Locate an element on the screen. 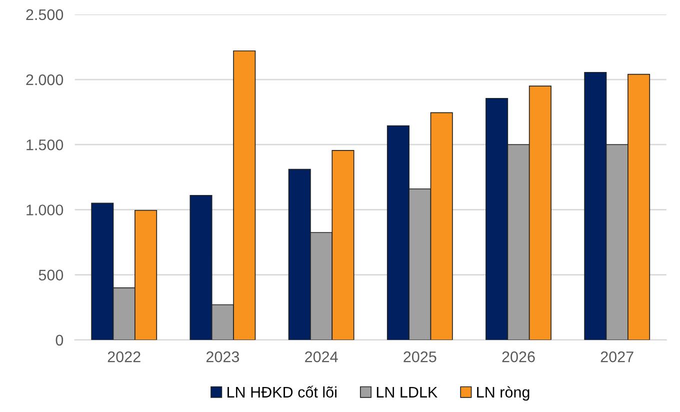 This screenshot has height=412, width=680. legend-label: LN LDLK is located at coordinates (407, 392).